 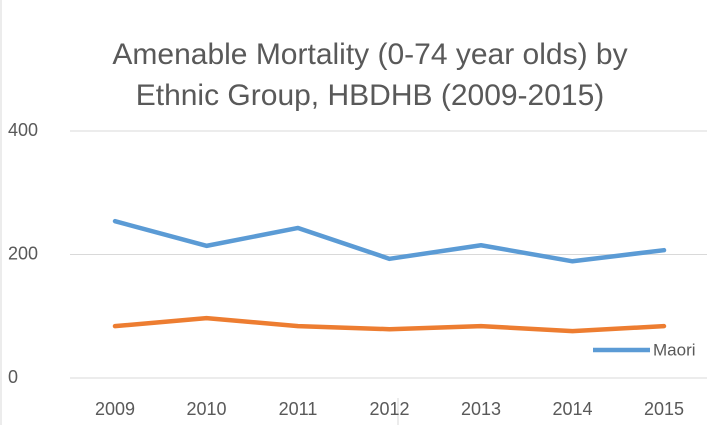 What do you see at coordinates (206, 409) in the screenshot?
I see `x-tick-label: 2010` at bounding box center [206, 409].